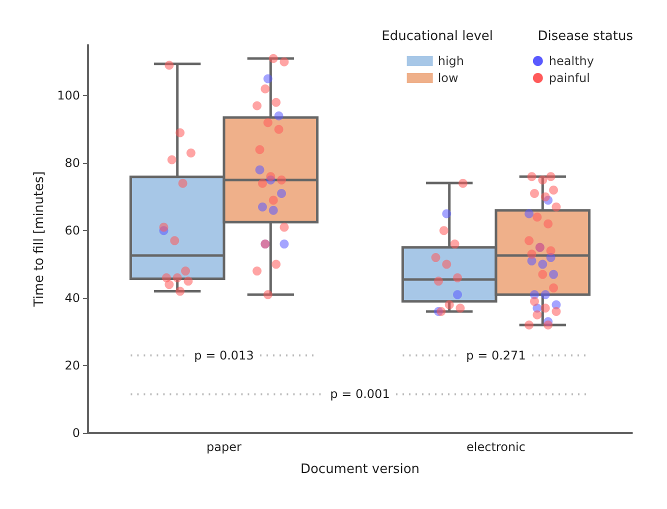 The width and height of the screenshot is (667, 509). I want to click on y-tick-label: 100, so click(68, 95).